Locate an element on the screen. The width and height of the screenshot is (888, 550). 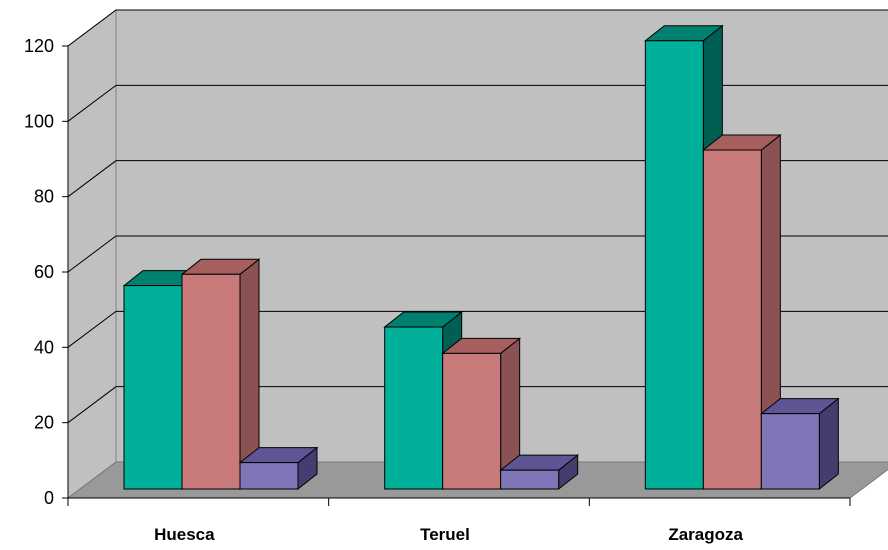
bar-side is located at coordinates (828, 444).